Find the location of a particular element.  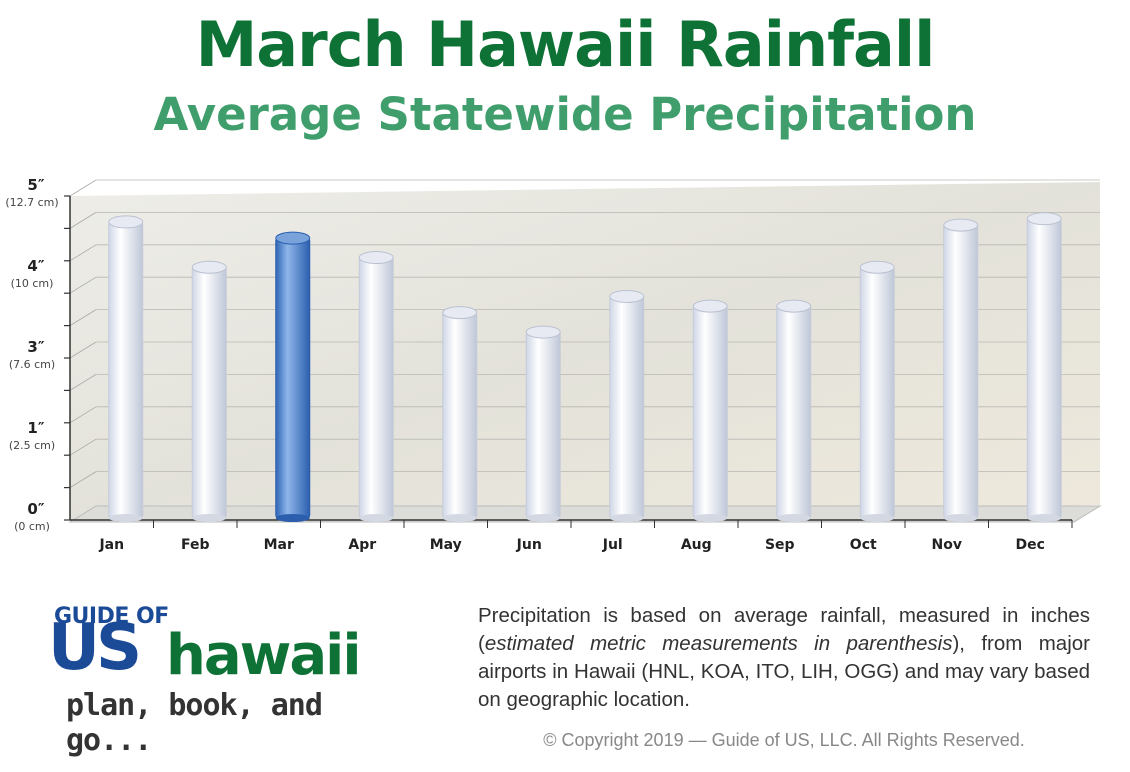

logo-us-text: US is located at coordinates (95, 648).